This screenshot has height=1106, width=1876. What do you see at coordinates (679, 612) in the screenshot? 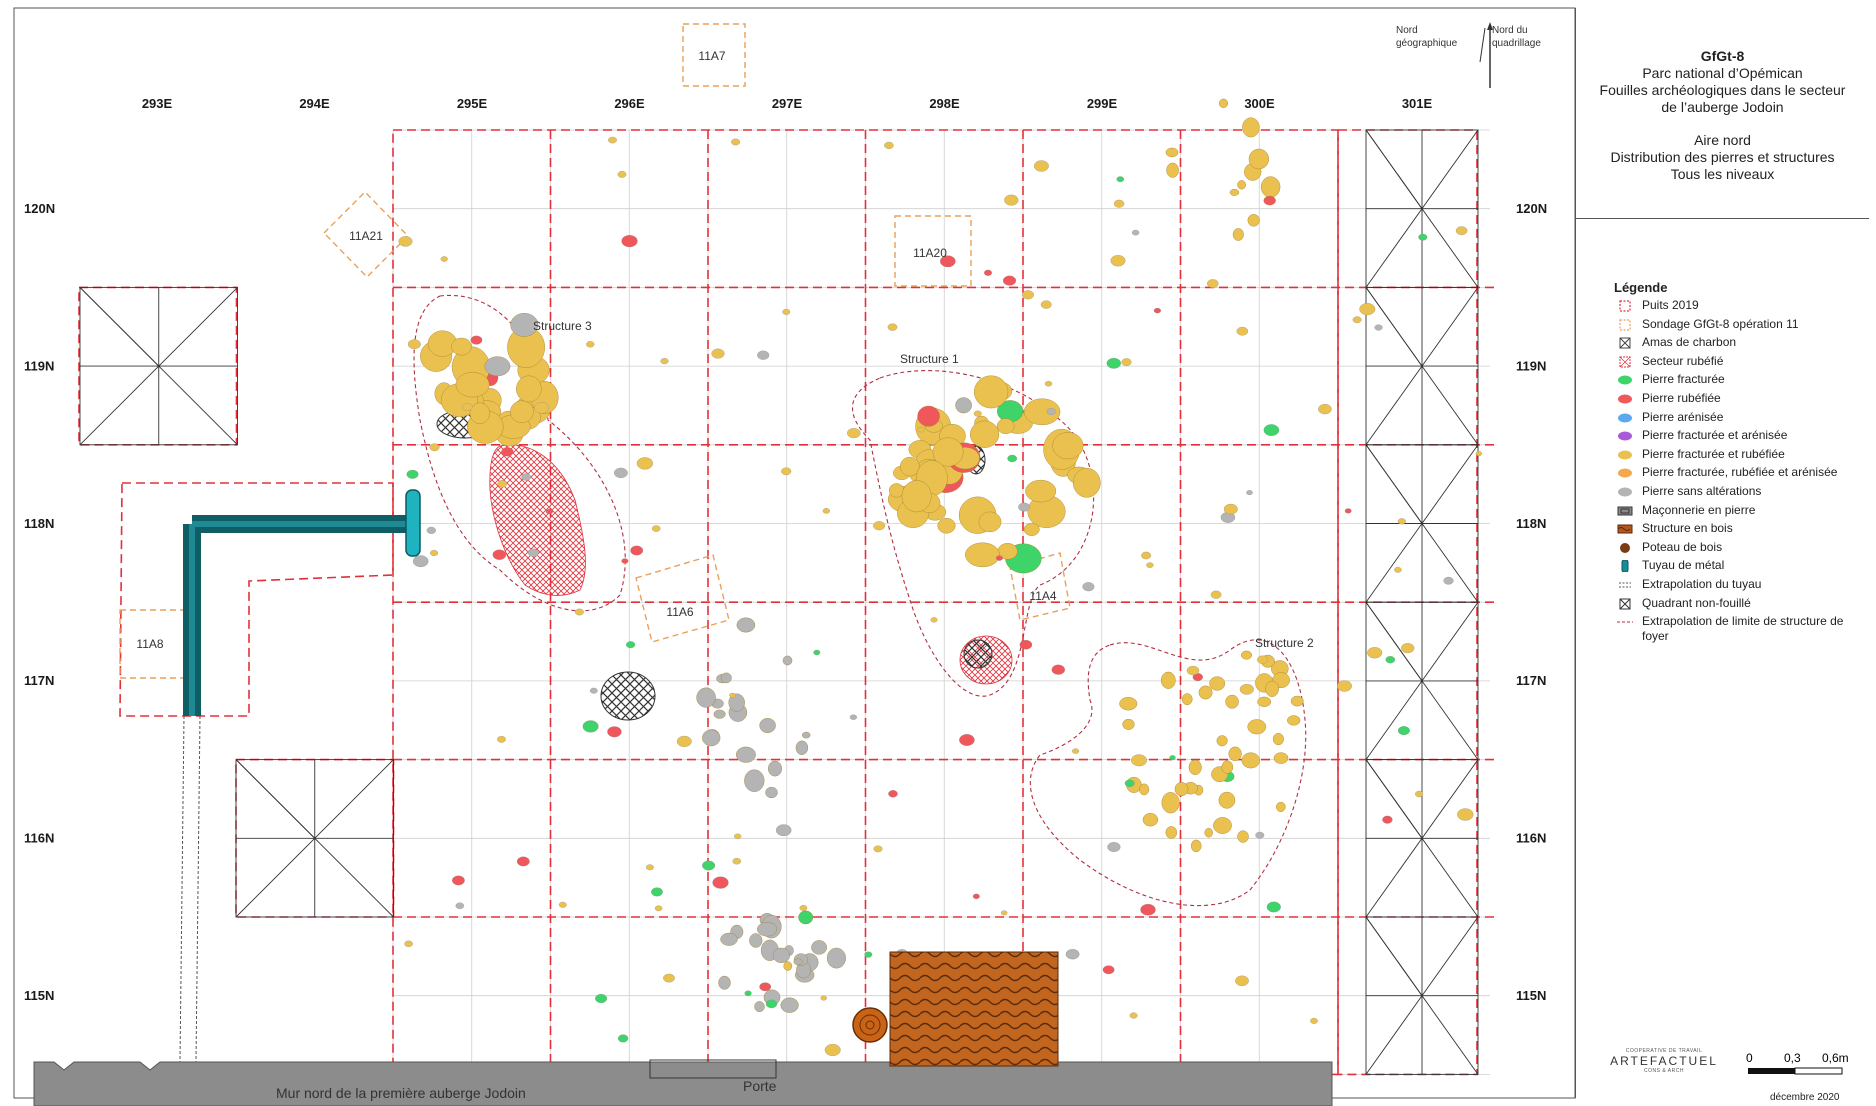
I see `sondage-label: 11A6` at bounding box center [679, 612].